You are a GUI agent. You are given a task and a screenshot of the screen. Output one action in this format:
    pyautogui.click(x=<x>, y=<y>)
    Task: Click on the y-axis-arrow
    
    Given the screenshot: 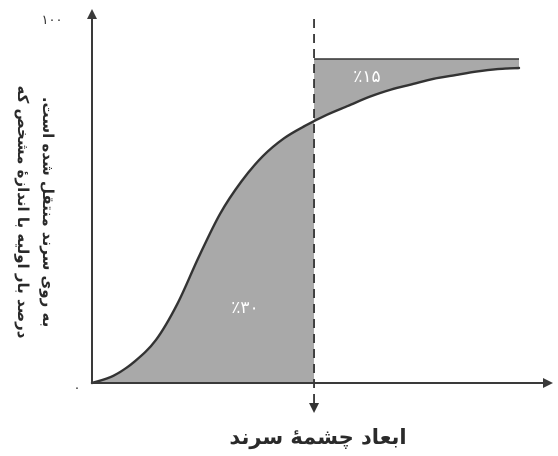 What is the action you would take?
    pyautogui.click(x=92, y=14)
    